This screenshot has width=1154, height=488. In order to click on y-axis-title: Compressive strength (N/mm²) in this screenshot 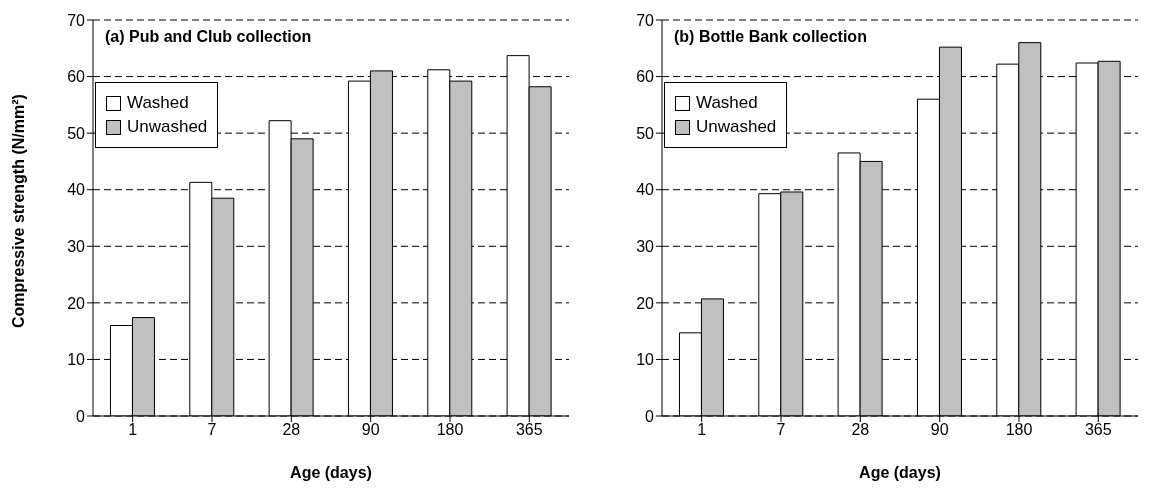, I will do `click(18, 211)`.